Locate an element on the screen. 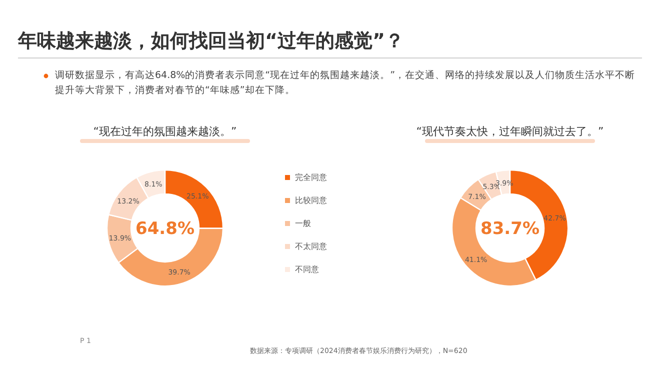  legend-label: 不太同意 is located at coordinates (311, 246).